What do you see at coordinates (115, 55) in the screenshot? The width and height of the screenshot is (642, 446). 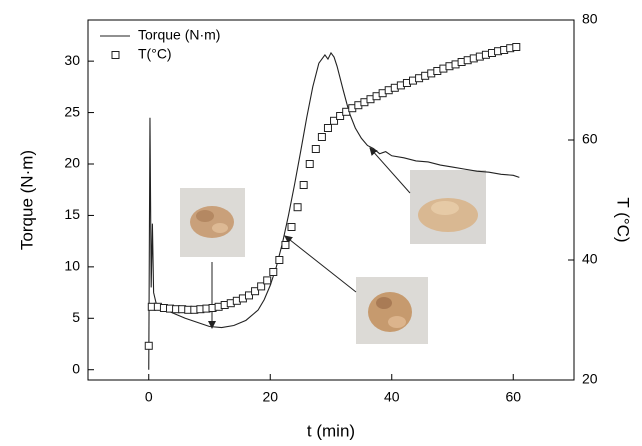 I see `legend-marker` at bounding box center [115, 55].